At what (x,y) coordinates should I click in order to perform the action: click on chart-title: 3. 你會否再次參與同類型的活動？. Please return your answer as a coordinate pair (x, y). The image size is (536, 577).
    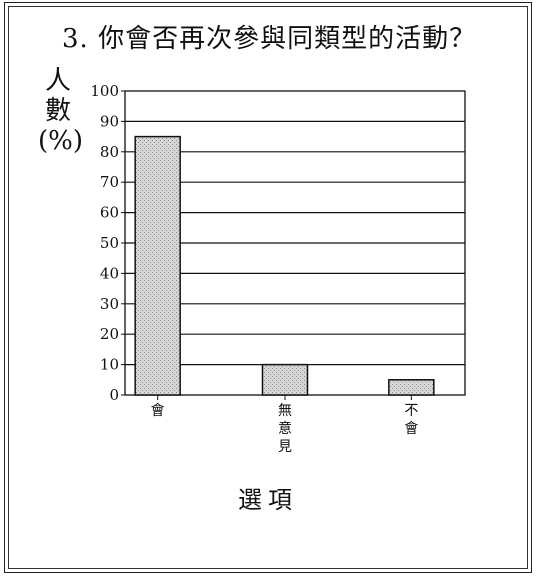
    Looking at the image, I should click on (269, 39).